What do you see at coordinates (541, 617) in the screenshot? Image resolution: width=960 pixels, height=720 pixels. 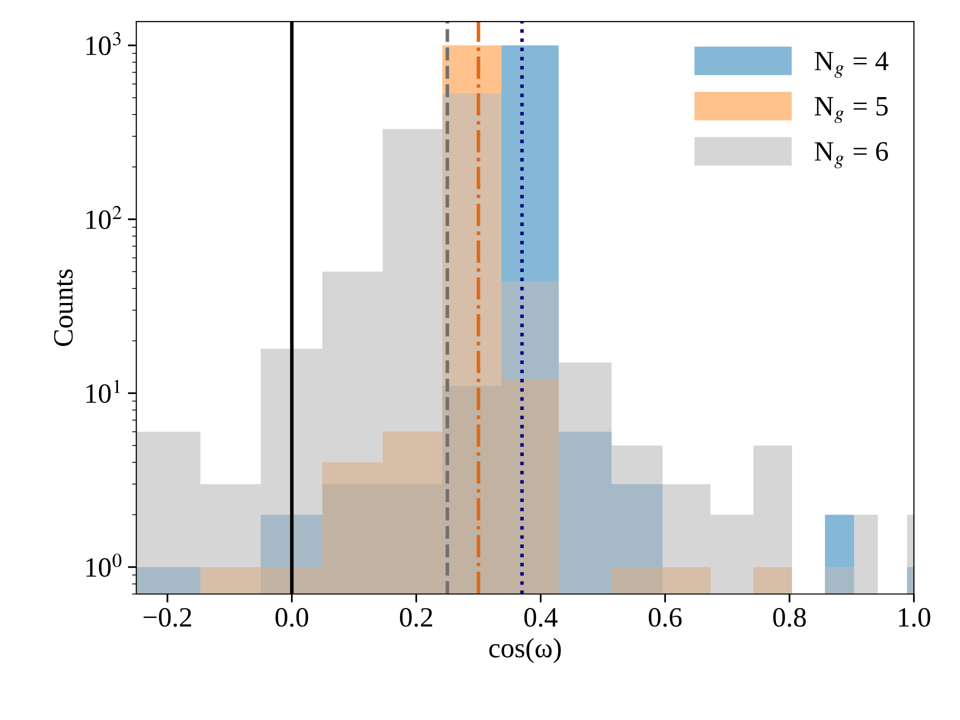 I see `x-tick-label: 0.4` at bounding box center [541, 617].